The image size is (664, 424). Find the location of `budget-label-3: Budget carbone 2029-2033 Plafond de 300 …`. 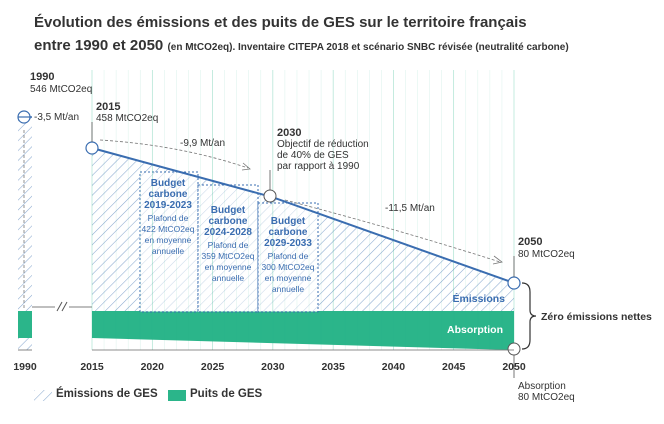

budget-label-3: Budget carbone 2029-2033 Plafond de 300 … is located at coordinates (288, 255).